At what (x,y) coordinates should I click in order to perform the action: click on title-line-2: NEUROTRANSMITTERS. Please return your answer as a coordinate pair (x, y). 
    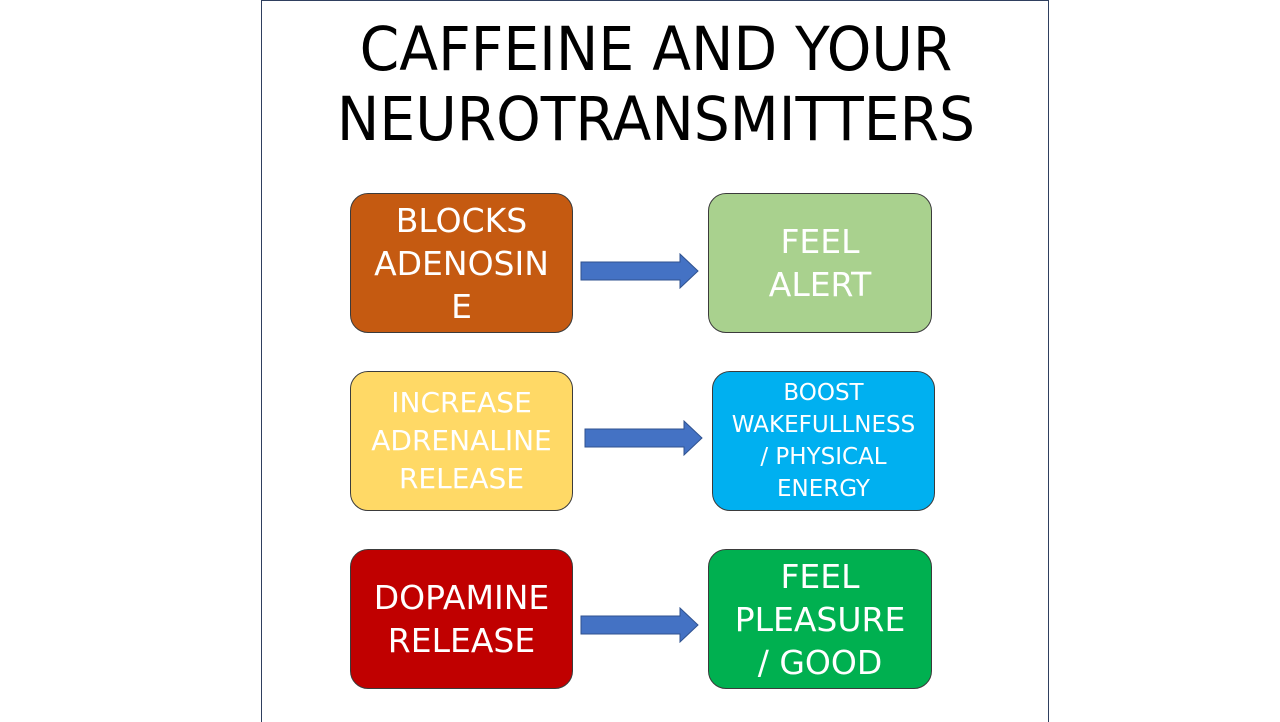
    Looking at the image, I should click on (656, 119).